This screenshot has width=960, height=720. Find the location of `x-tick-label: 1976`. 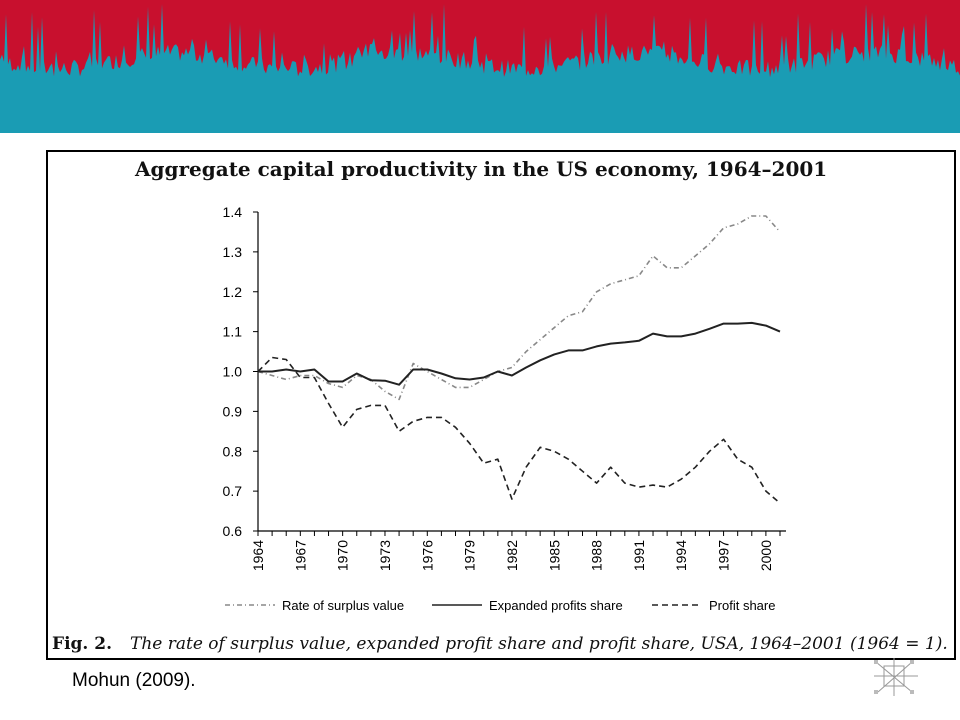

x-tick-label: 1976 is located at coordinates (427, 555).